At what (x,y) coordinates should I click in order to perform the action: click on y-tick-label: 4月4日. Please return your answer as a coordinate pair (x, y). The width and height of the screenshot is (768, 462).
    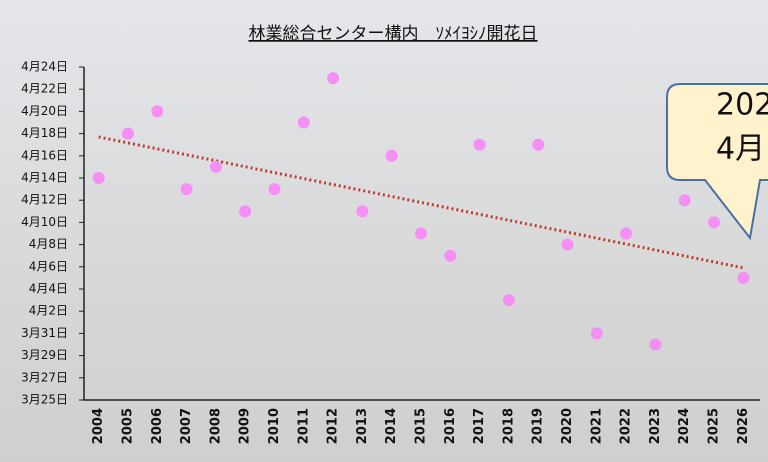
    Looking at the image, I should click on (48, 289).